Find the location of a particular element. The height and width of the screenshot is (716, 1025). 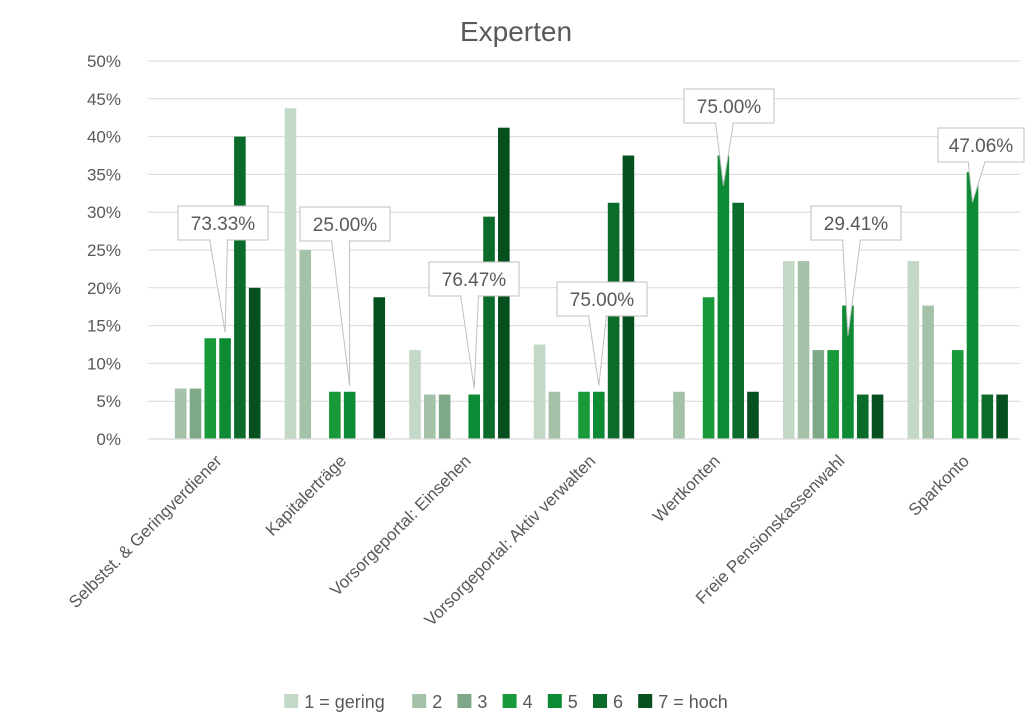

y-axis-ticks: 0% 5% 10% 15% 20% 25% 30% 35% 40% 45% 50% is located at coordinates (104, 250).